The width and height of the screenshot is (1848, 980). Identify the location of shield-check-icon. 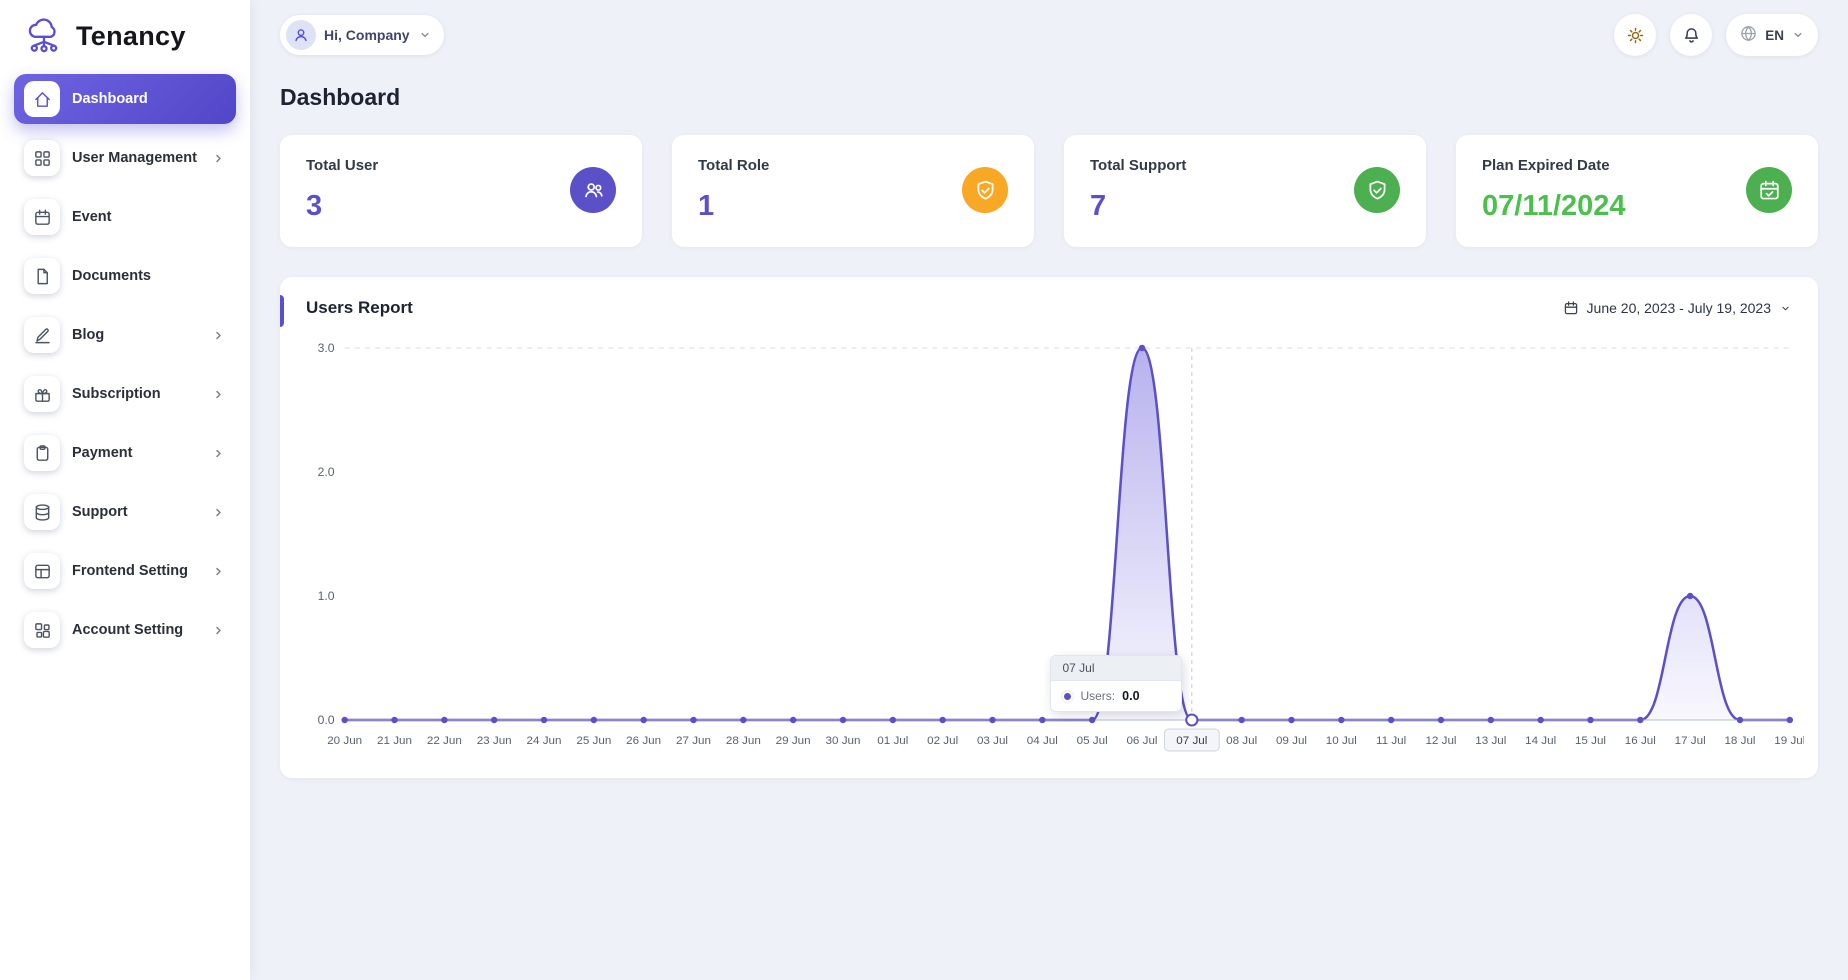
(1377, 190).